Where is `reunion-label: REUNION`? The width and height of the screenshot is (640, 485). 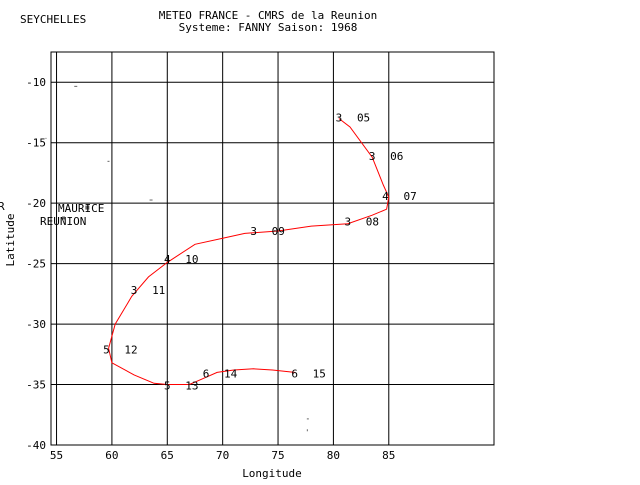 reunion-label: REUNION is located at coordinates (63, 221).